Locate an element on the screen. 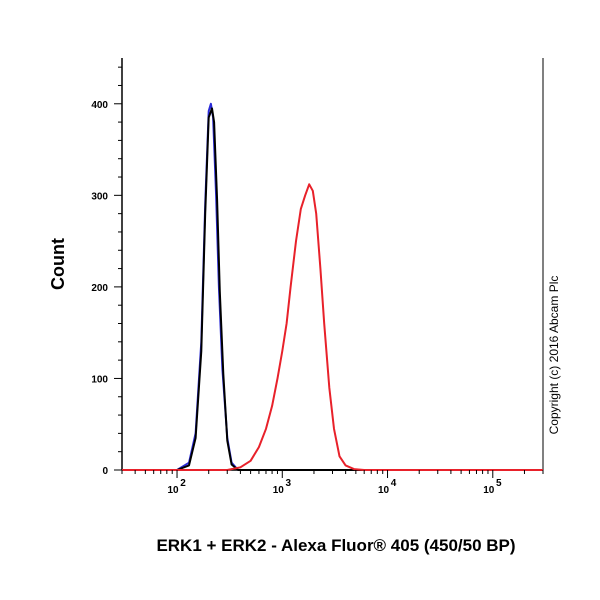  x-tick-label: 10⁴ is located at coordinates (387, 487).